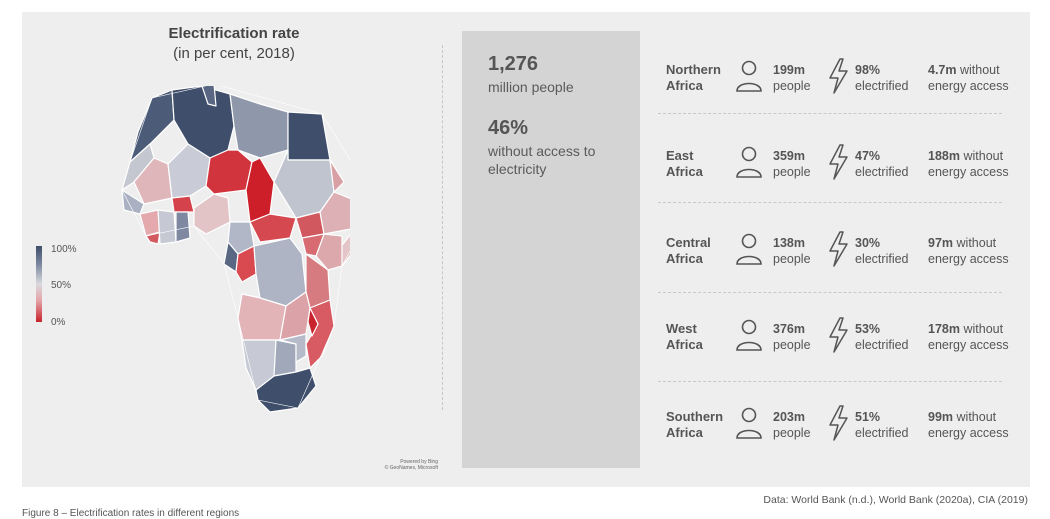  I want to click on region-botswana, so click(285, 358).